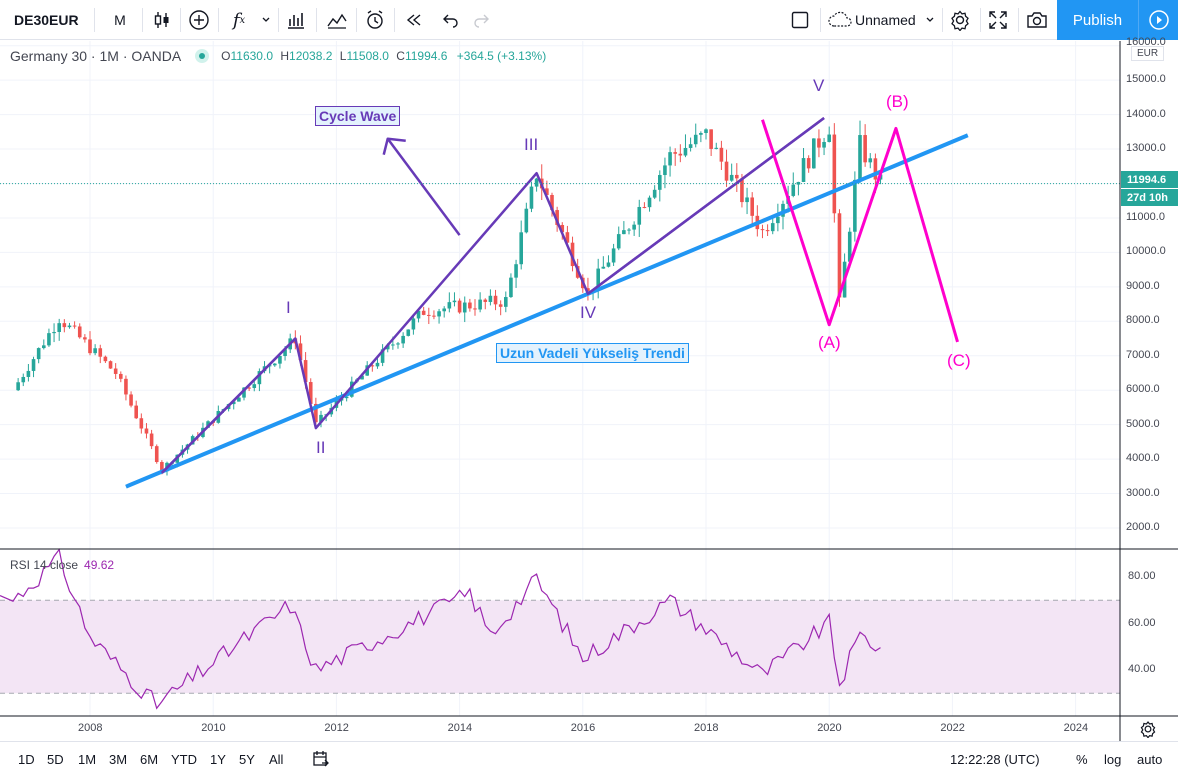 This screenshot has height=781, width=1178. What do you see at coordinates (1082, 759) in the screenshot?
I see `percent-toggle: %` at bounding box center [1082, 759].